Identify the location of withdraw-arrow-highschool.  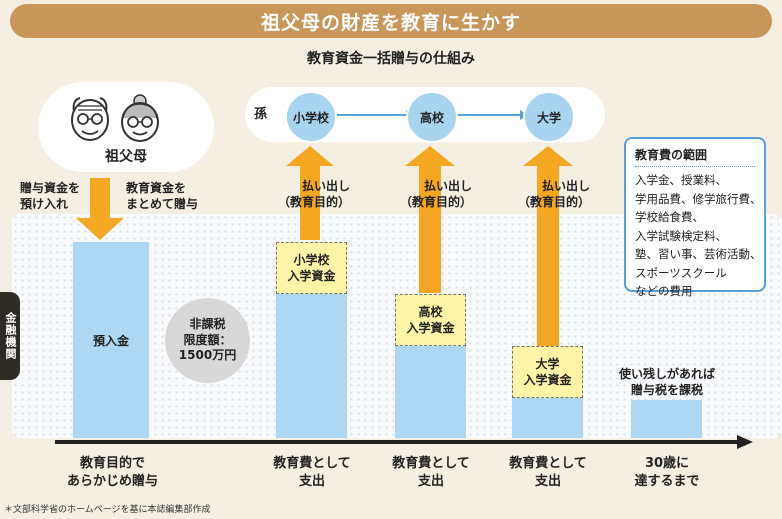
(430, 219).